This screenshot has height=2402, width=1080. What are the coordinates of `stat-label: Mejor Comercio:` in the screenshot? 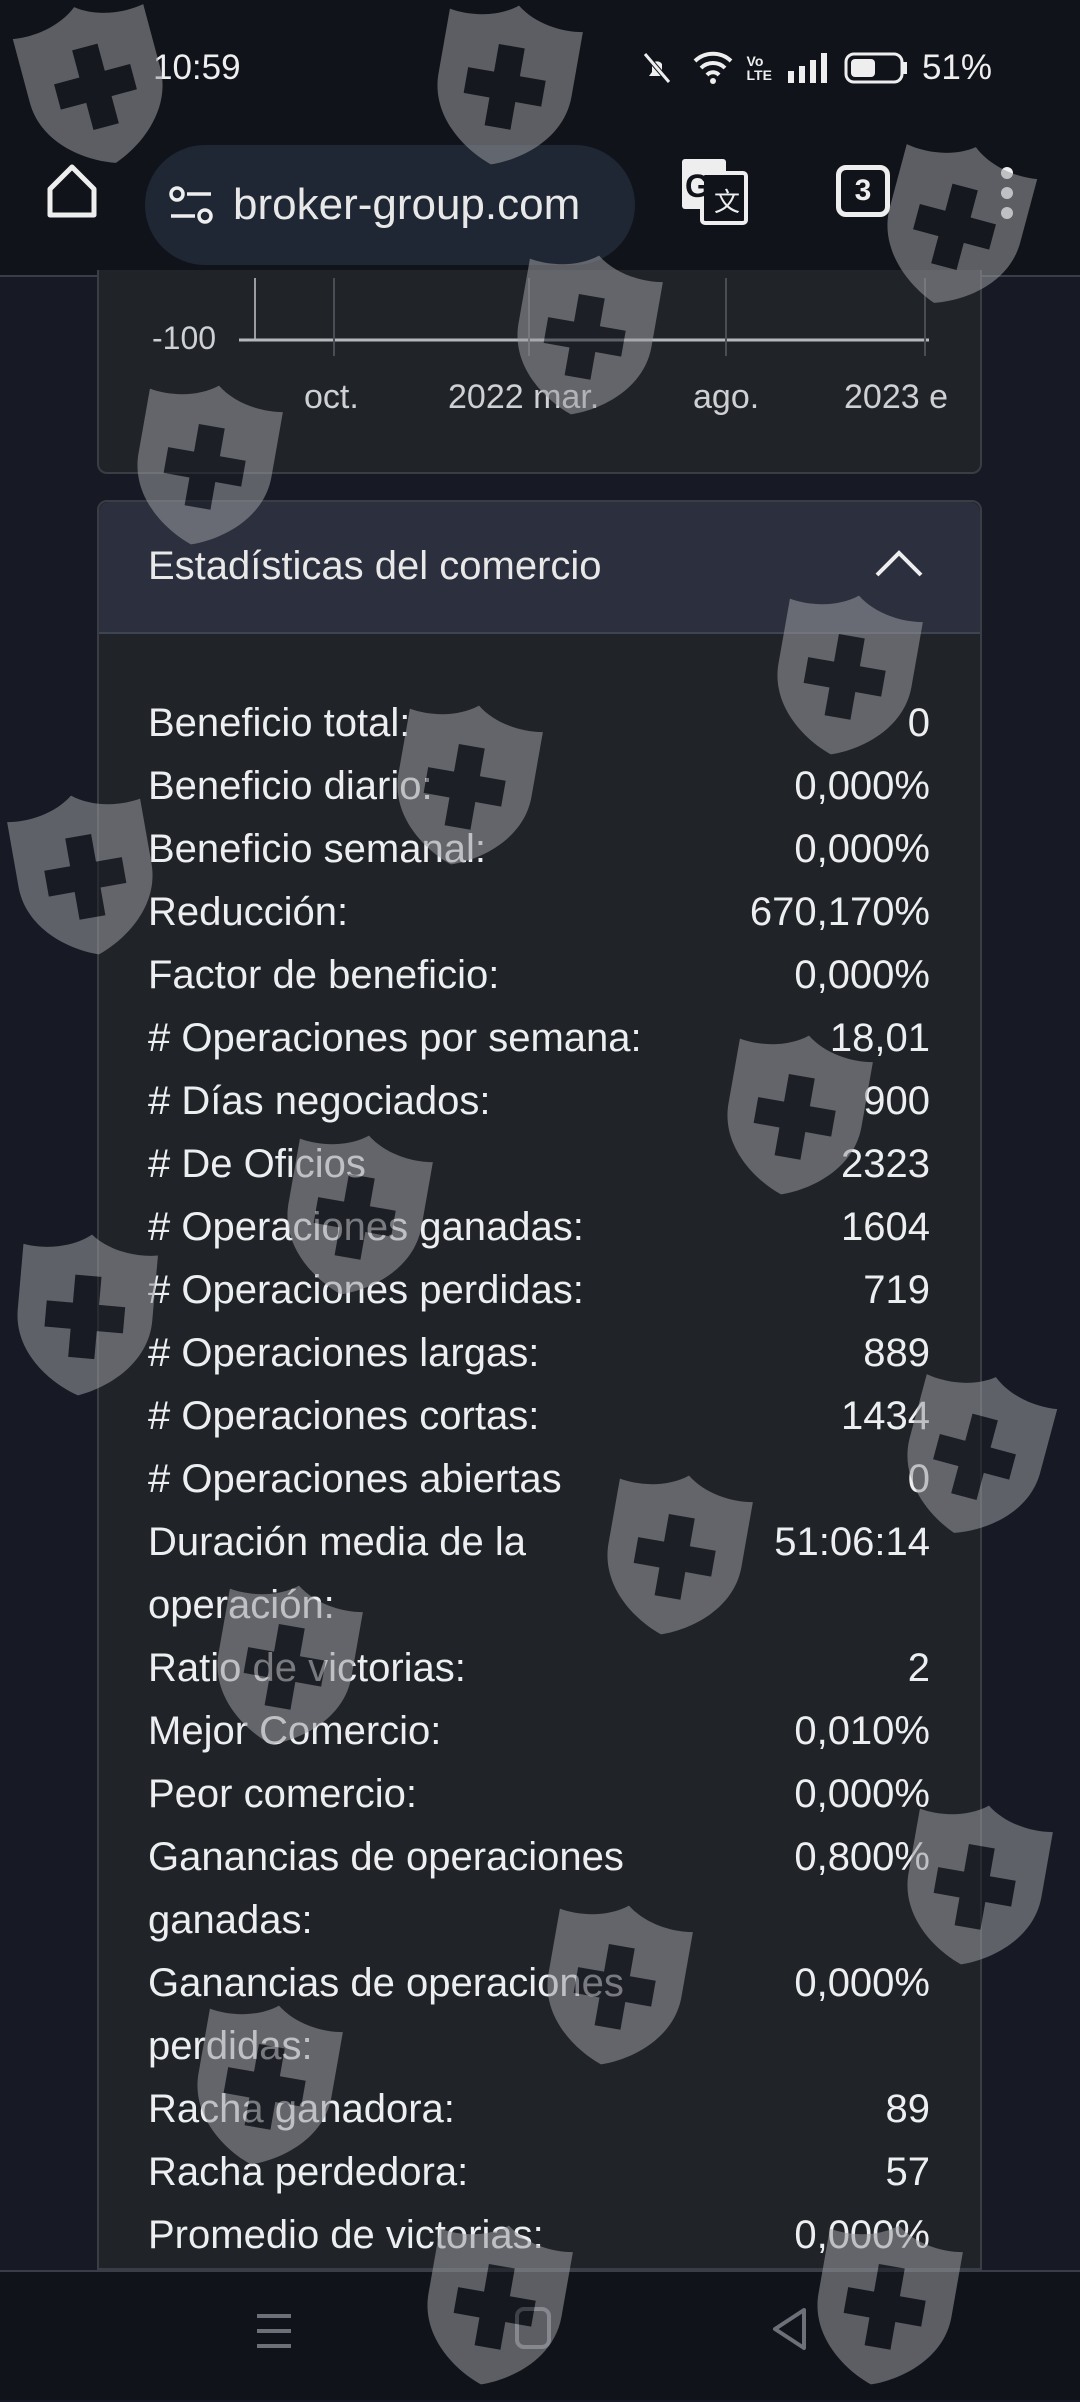 It's located at (295, 1731).